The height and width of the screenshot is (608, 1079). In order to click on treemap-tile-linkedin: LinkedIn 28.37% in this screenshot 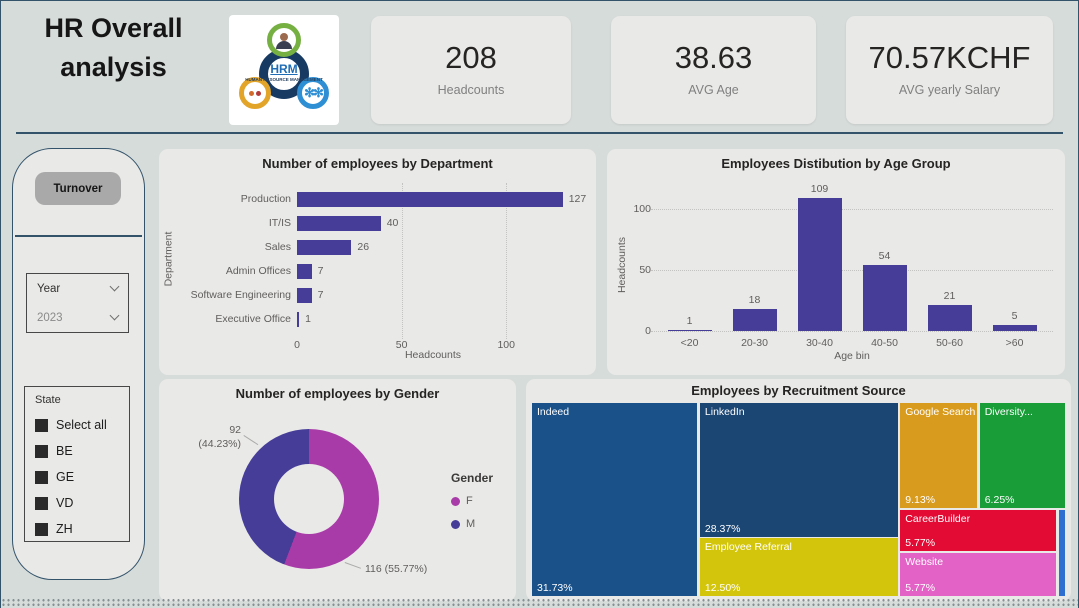, I will do `click(798, 470)`.